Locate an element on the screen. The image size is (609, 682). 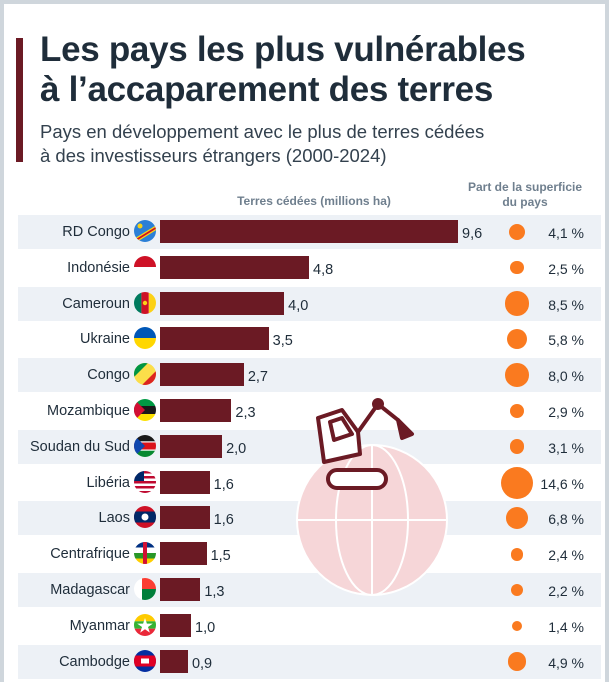
flag-laos-icon is located at coordinates (145, 517).